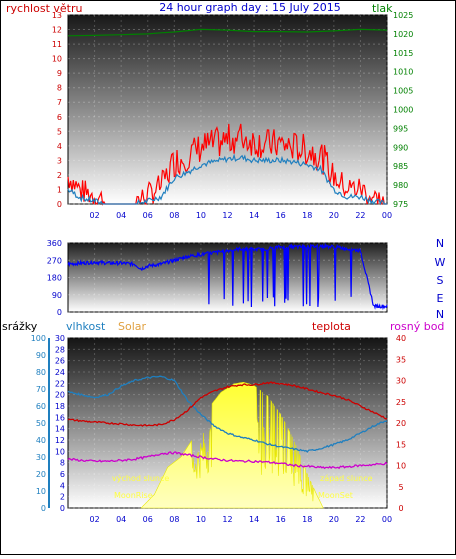 The width and height of the screenshot is (456, 559). What do you see at coordinates (403, 72) in the screenshot?
I see `pressure-tick-label: 1010` at bounding box center [403, 72].